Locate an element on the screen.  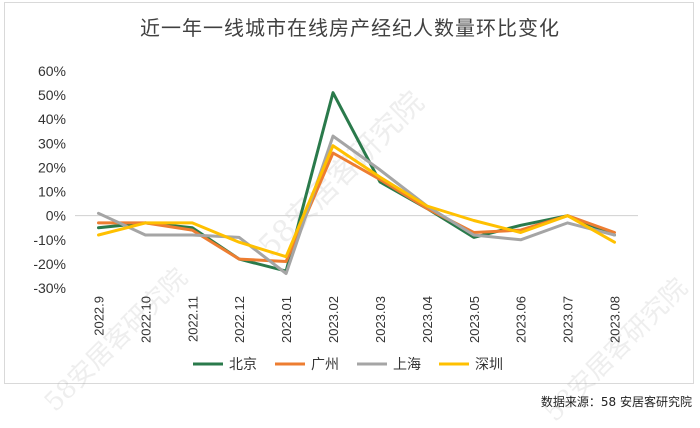
y-tick-label: 30% is located at coordinates (52, 143).